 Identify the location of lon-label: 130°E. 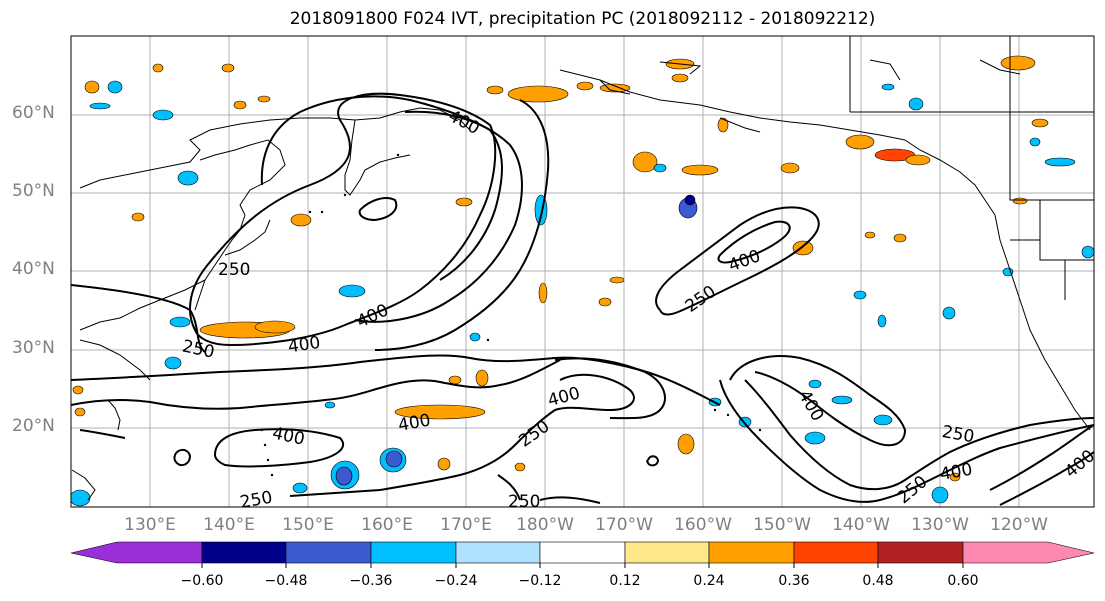
(150, 525).